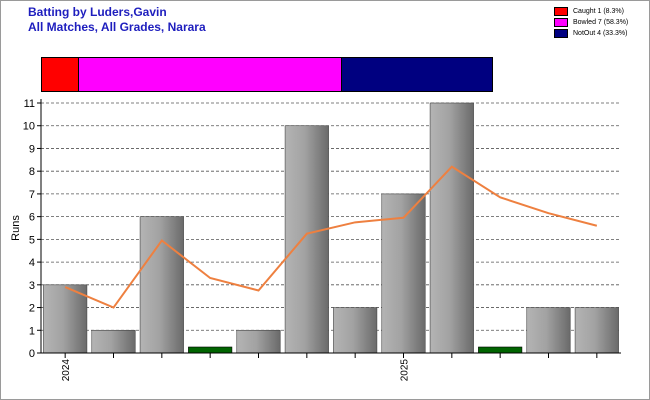  I want to click on legend-label: Caught 1 (8.3%), so click(598, 11).